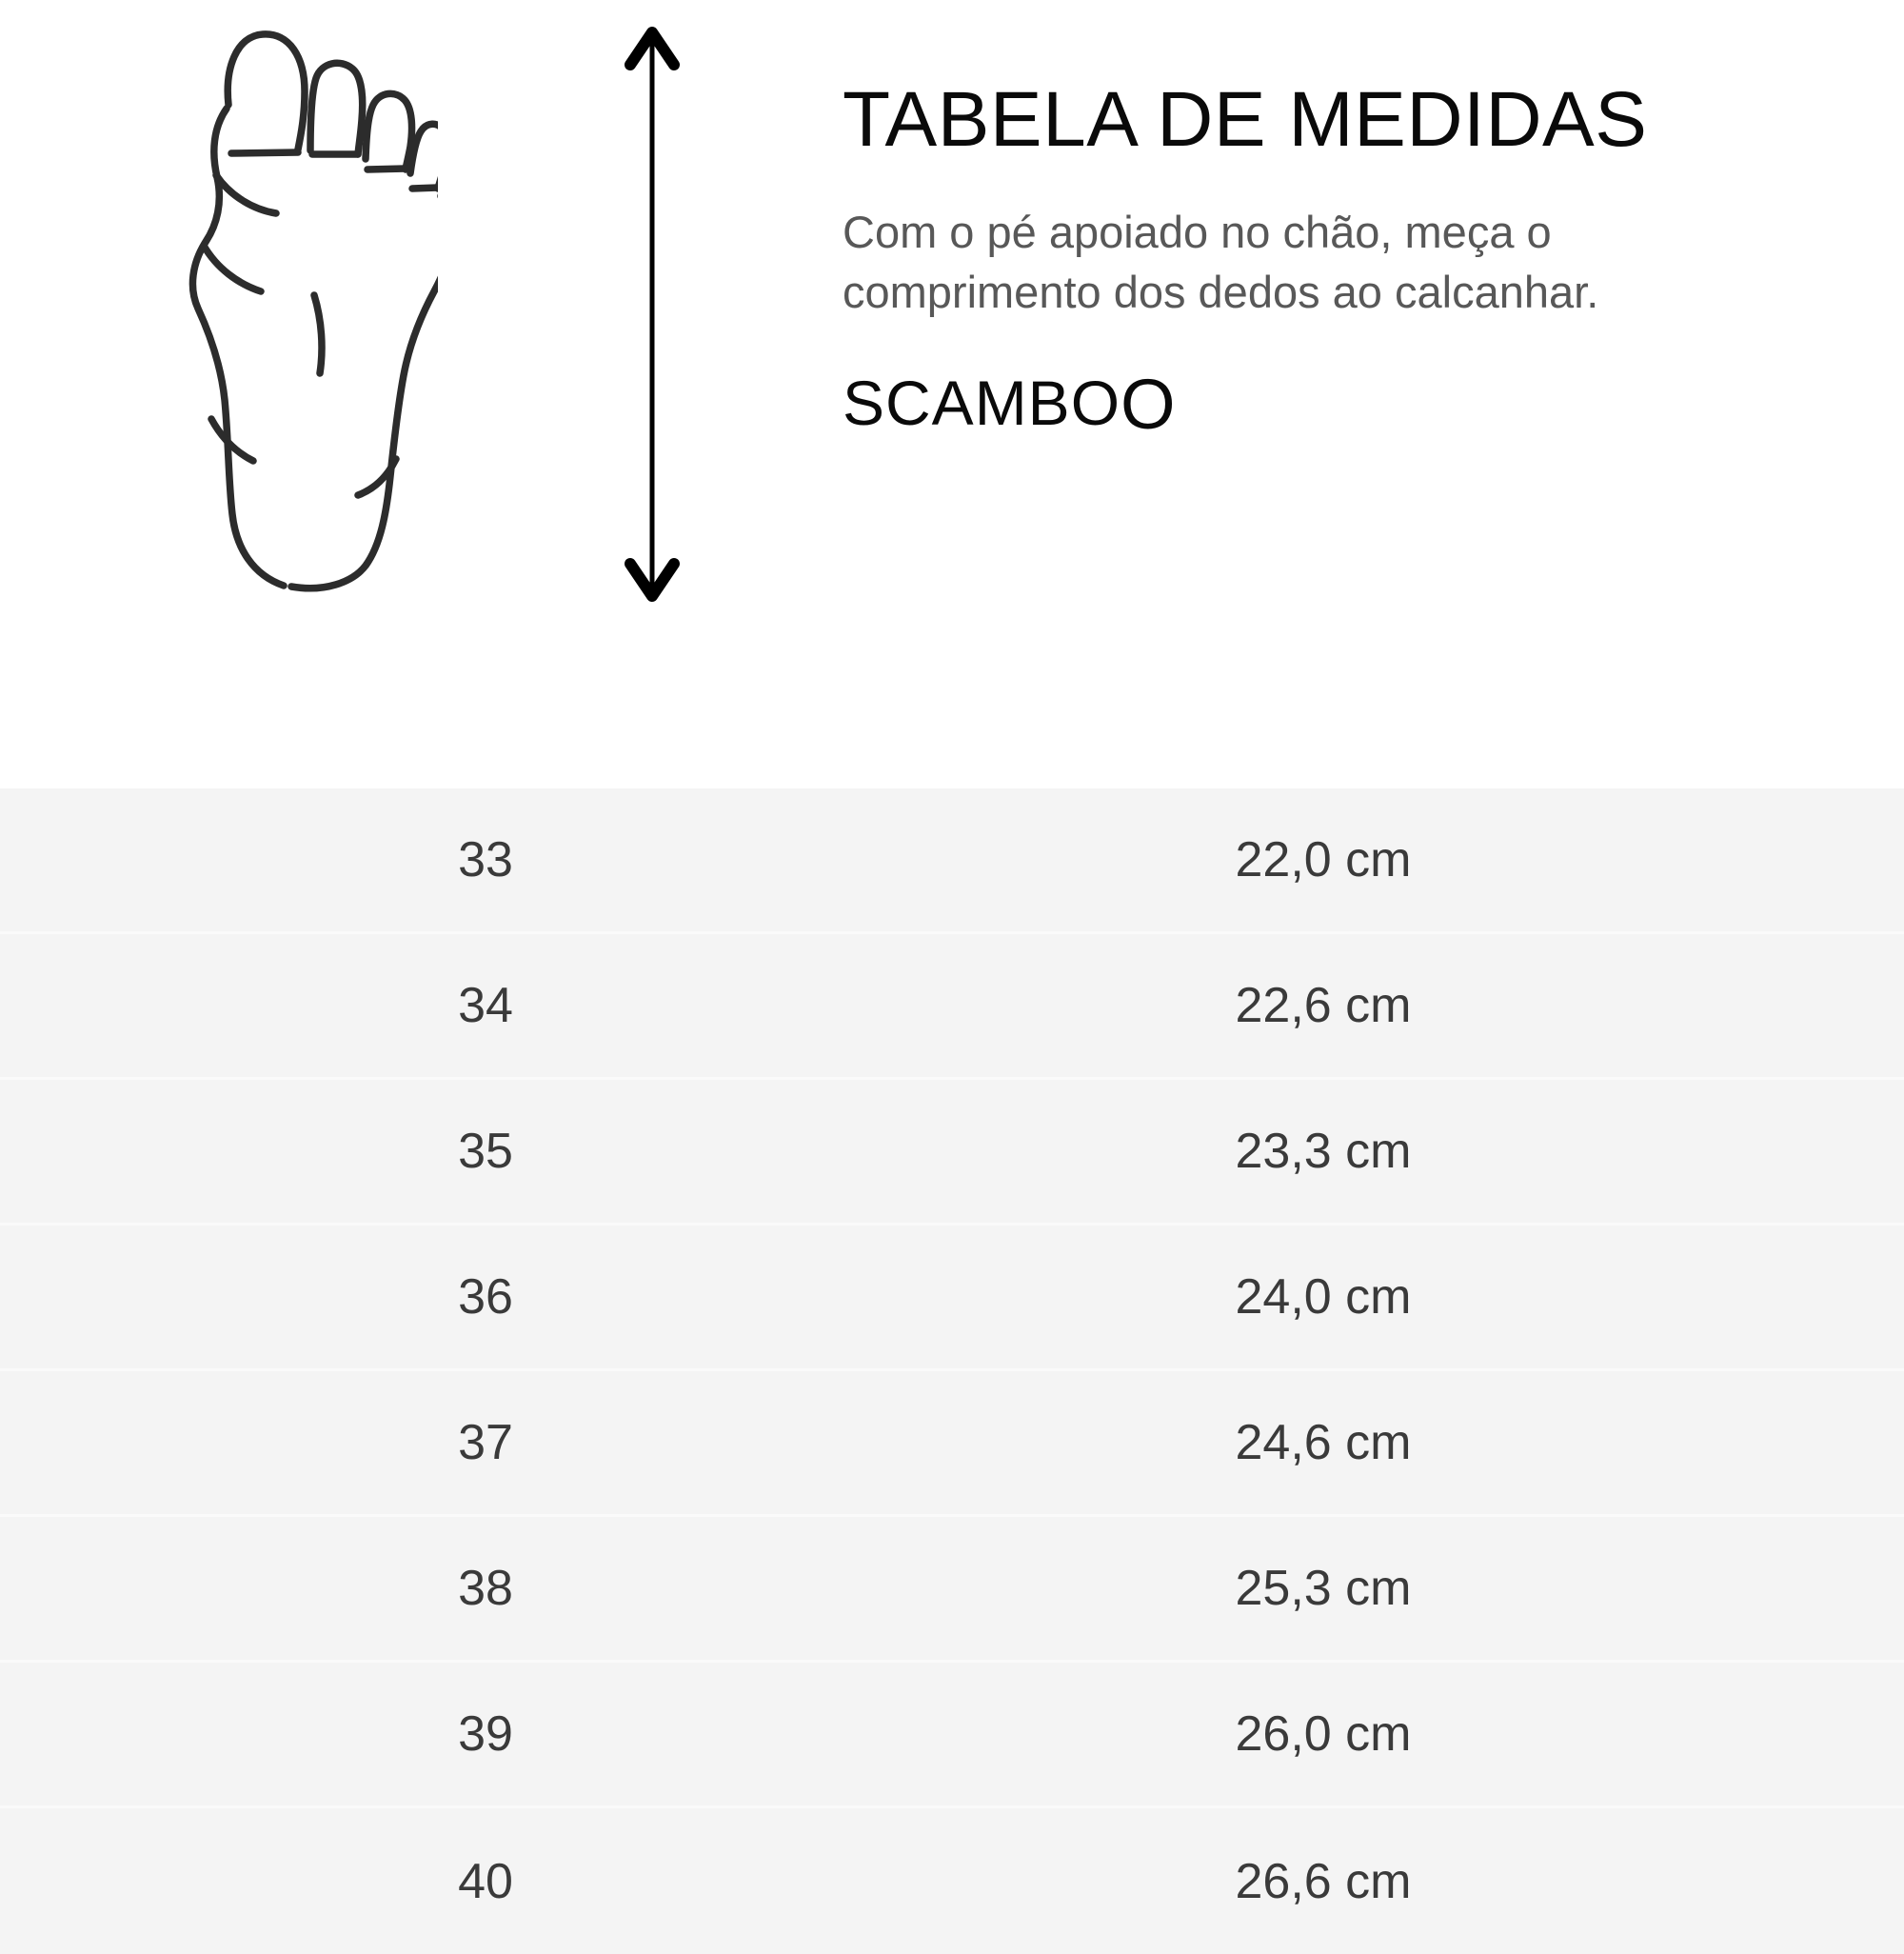  Describe the element at coordinates (1323, 1151) in the screenshot. I see `cell-length: 23,3 cm` at that location.